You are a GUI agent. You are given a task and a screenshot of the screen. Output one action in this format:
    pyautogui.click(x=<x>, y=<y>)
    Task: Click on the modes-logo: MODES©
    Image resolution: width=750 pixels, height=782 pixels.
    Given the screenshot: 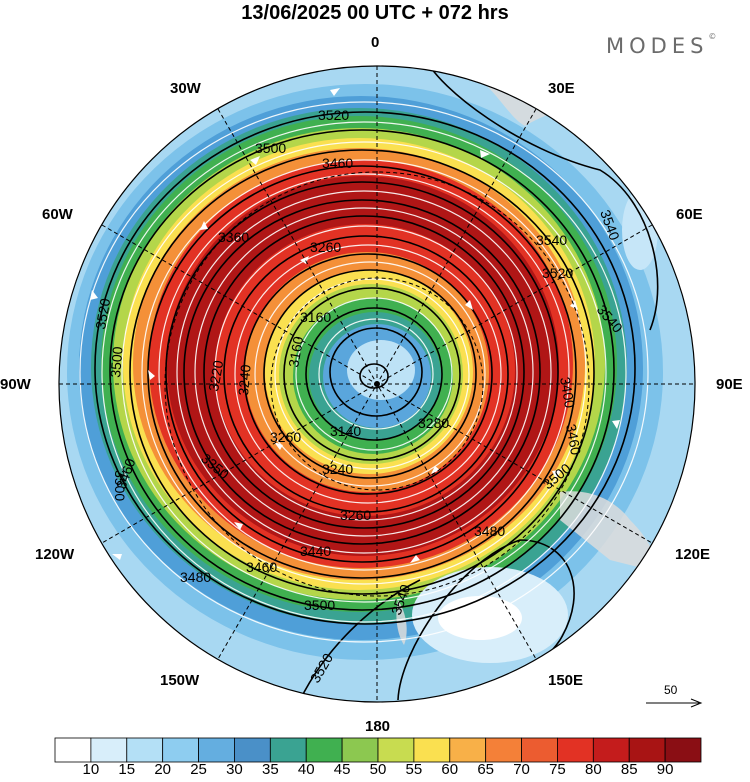 What is the action you would take?
    pyautogui.click(x=661, y=45)
    